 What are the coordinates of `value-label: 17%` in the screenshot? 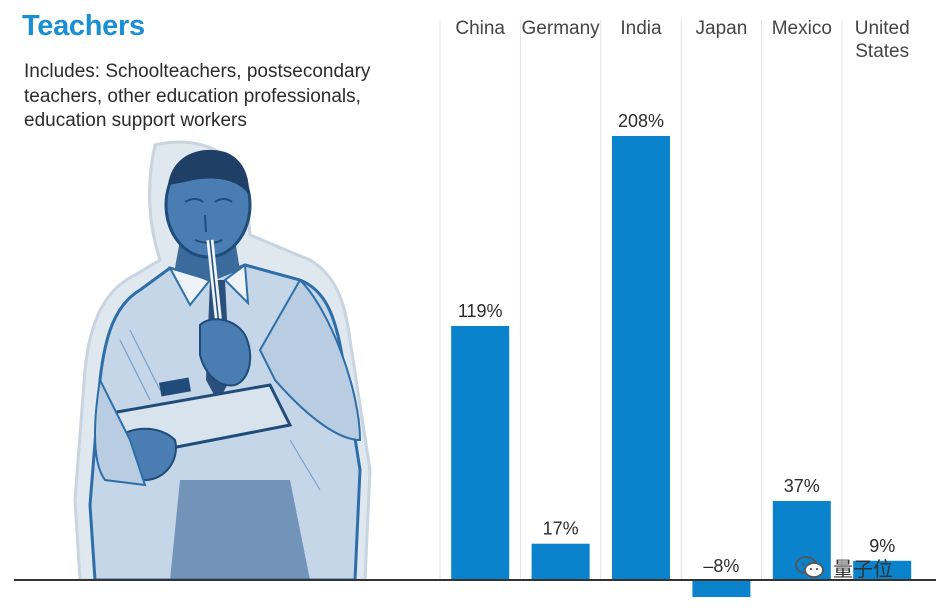 It's located at (561, 529).